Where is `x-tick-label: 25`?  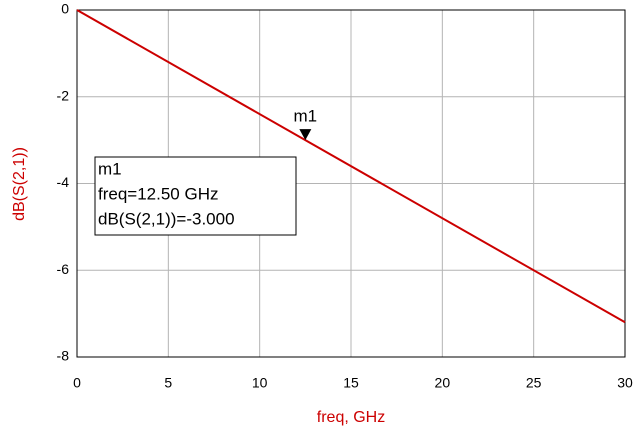
x-tick-label: 25 is located at coordinates (534, 383).